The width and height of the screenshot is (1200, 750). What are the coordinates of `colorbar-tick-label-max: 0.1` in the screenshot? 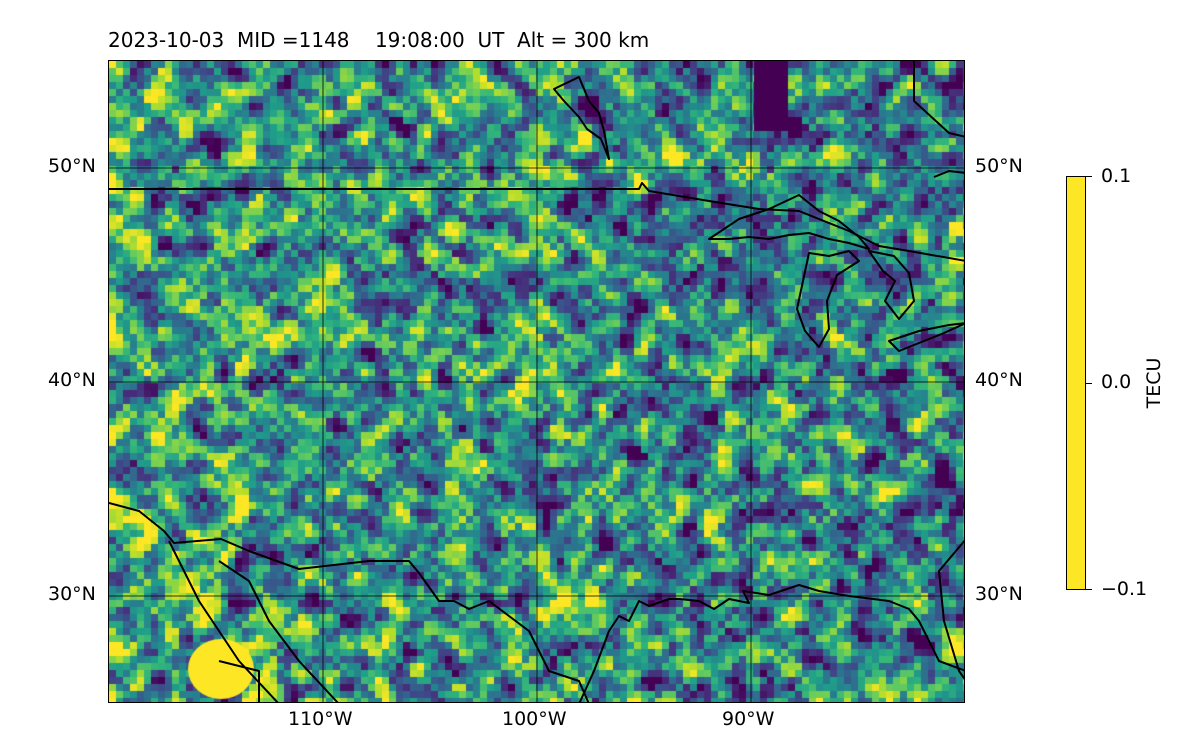 It's located at (1116, 176).